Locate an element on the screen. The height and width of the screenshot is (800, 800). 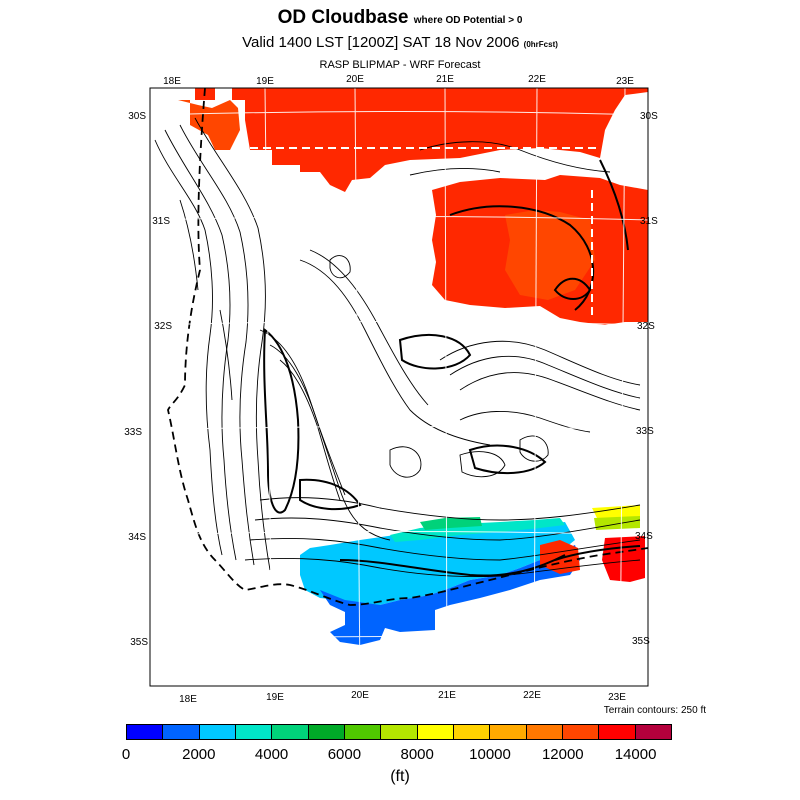
top-lon-label: 18E is located at coordinates (172, 81).